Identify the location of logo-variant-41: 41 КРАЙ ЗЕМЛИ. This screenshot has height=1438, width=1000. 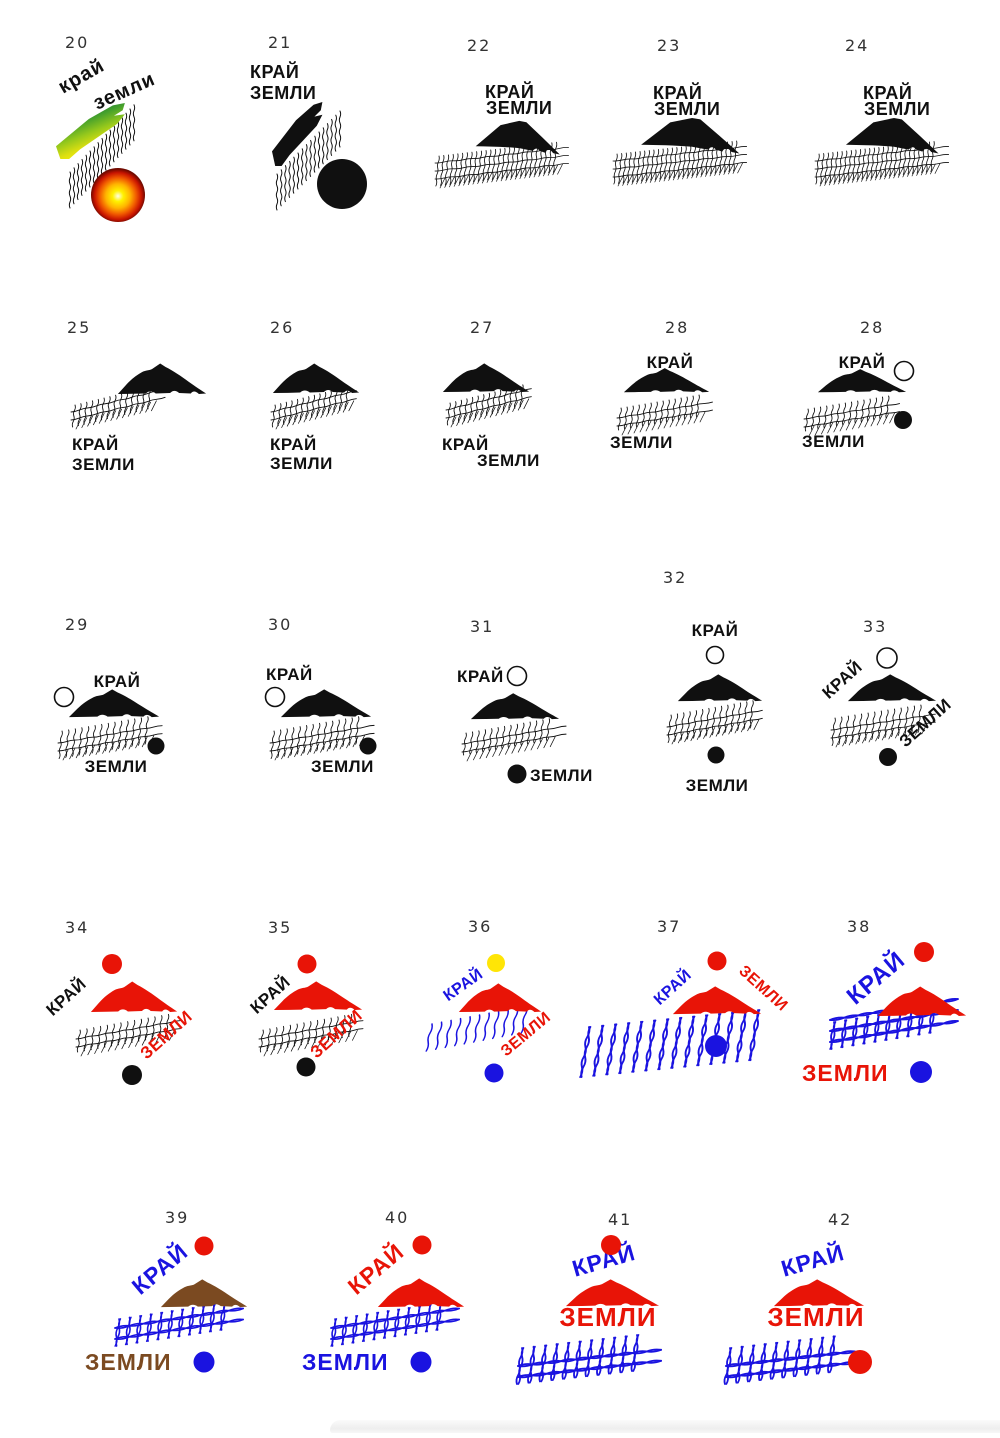
(620, 1295).